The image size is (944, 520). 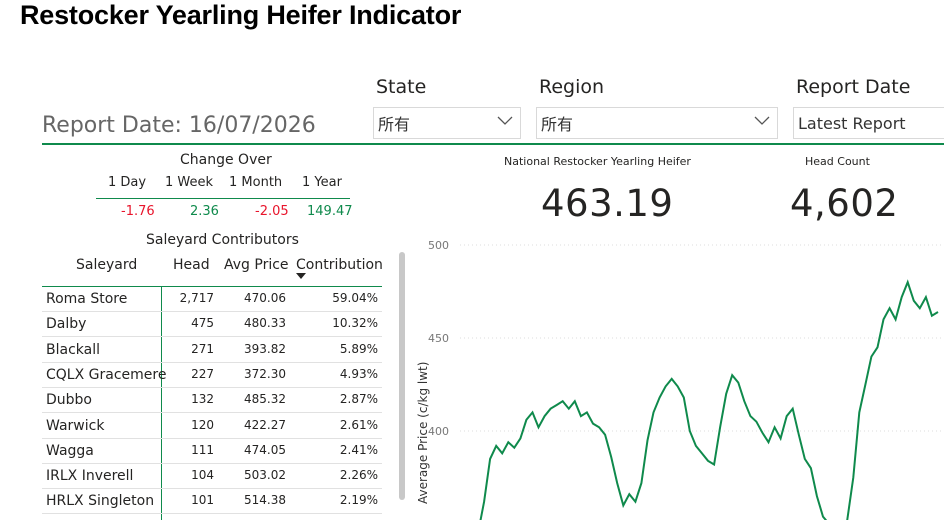 I want to click on change-value-1-month: -2.05, so click(x=272, y=211).